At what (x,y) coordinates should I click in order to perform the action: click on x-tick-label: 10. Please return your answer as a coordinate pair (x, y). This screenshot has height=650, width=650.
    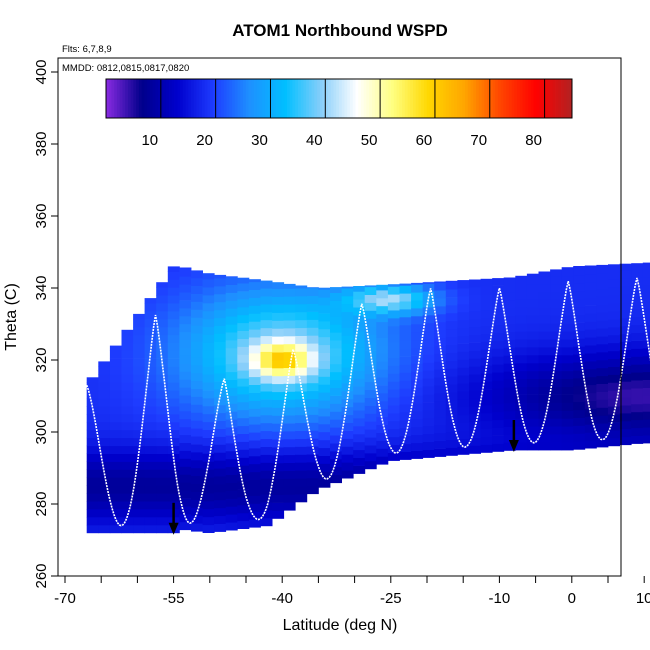
    Looking at the image, I should click on (643, 598).